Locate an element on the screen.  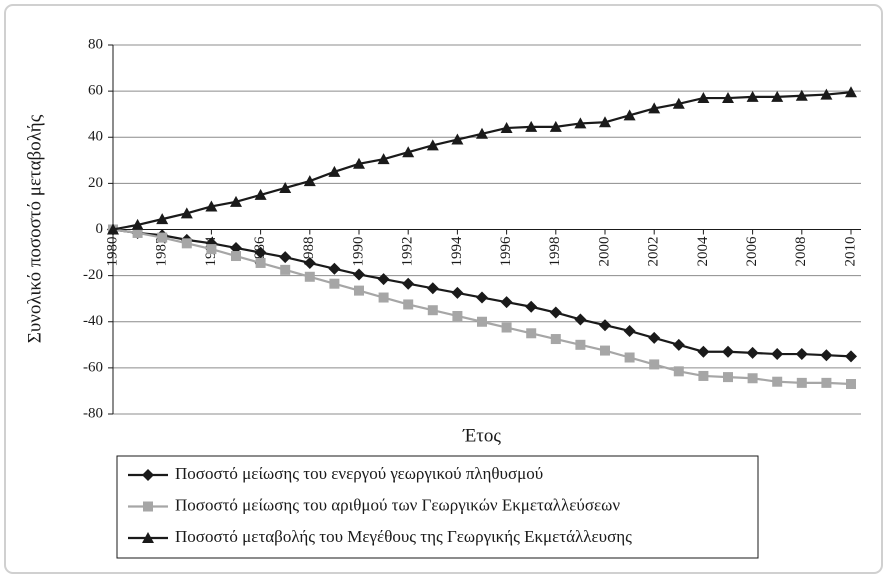
y-tick-label: -80 is located at coordinates (93, 413).